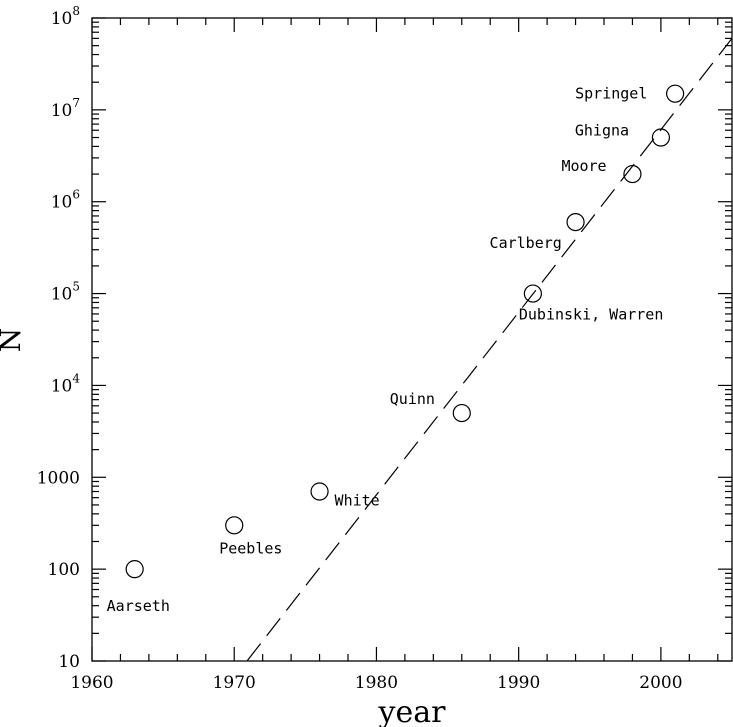  I want to click on x-tick-label: 1970, so click(234, 683).